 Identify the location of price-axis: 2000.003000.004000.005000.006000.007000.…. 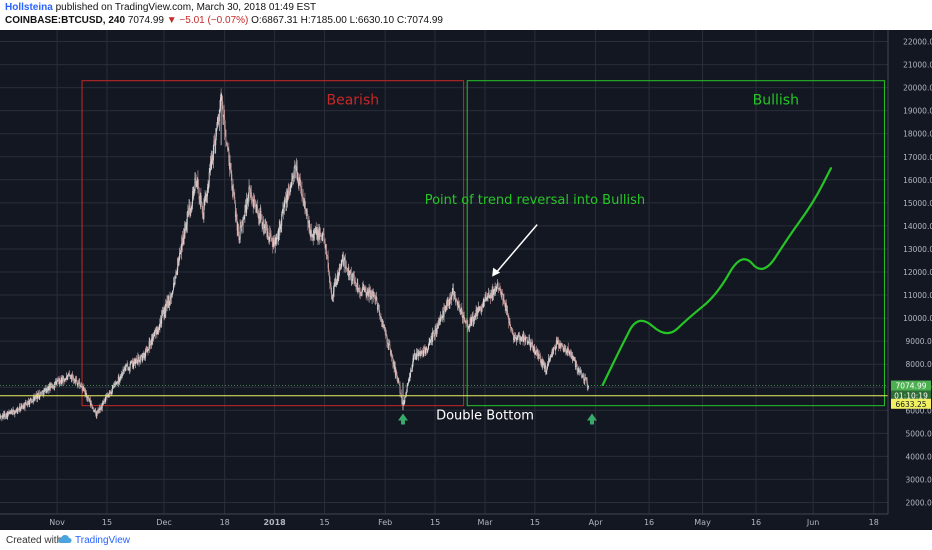
(909, 272).